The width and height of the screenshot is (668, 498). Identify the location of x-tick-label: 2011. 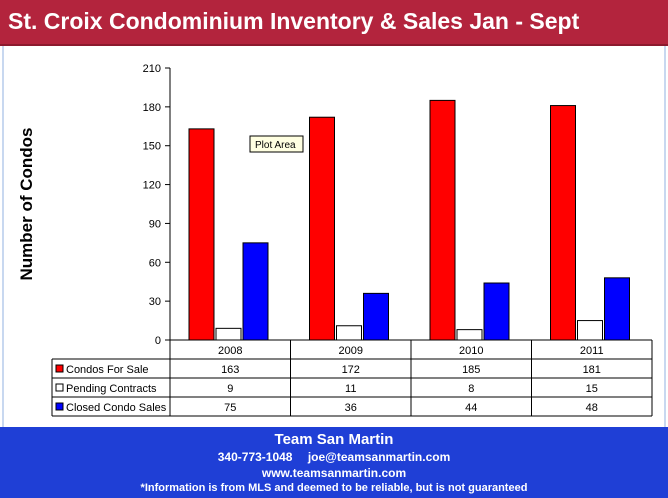
(592, 351).